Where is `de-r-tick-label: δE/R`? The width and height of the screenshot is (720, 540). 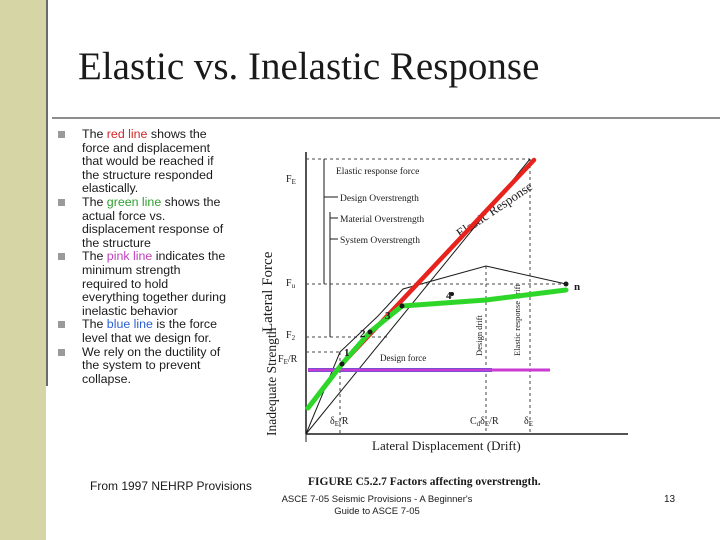
de-r-tick-label: δE/R is located at coordinates (339, 422).